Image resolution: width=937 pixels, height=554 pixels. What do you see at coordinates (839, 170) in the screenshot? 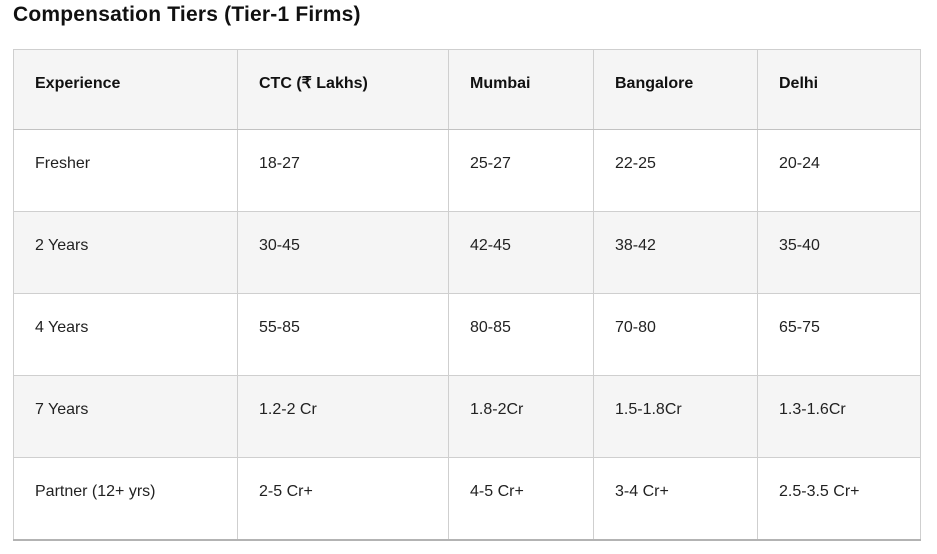
I see `cell-delhi: 20-24` at bounding box center [839, 170].